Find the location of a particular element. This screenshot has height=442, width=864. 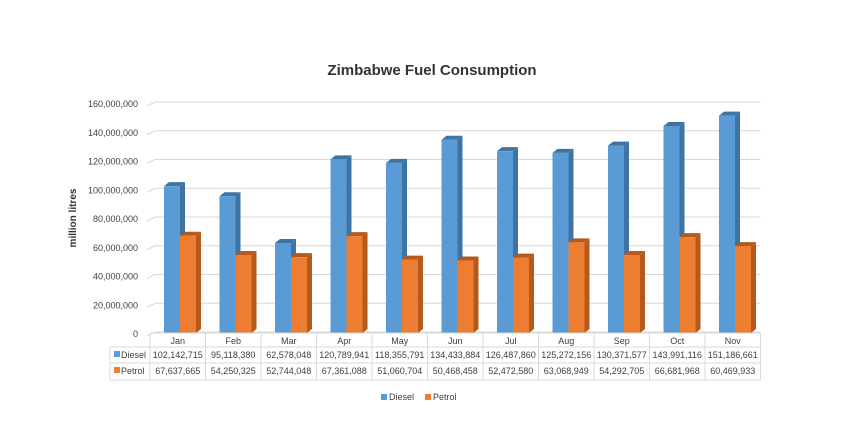

bar-petrol-jun is located at coordinates (468, 294).